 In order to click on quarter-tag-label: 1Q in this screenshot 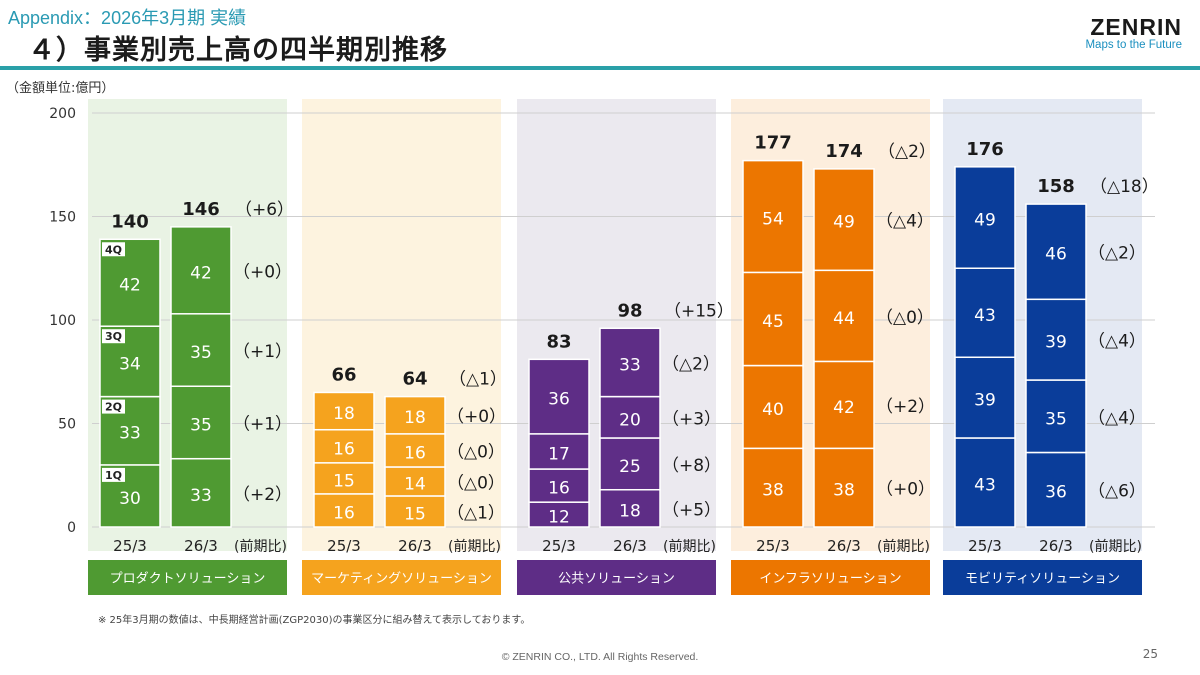, I will do `click(113, 475)`.